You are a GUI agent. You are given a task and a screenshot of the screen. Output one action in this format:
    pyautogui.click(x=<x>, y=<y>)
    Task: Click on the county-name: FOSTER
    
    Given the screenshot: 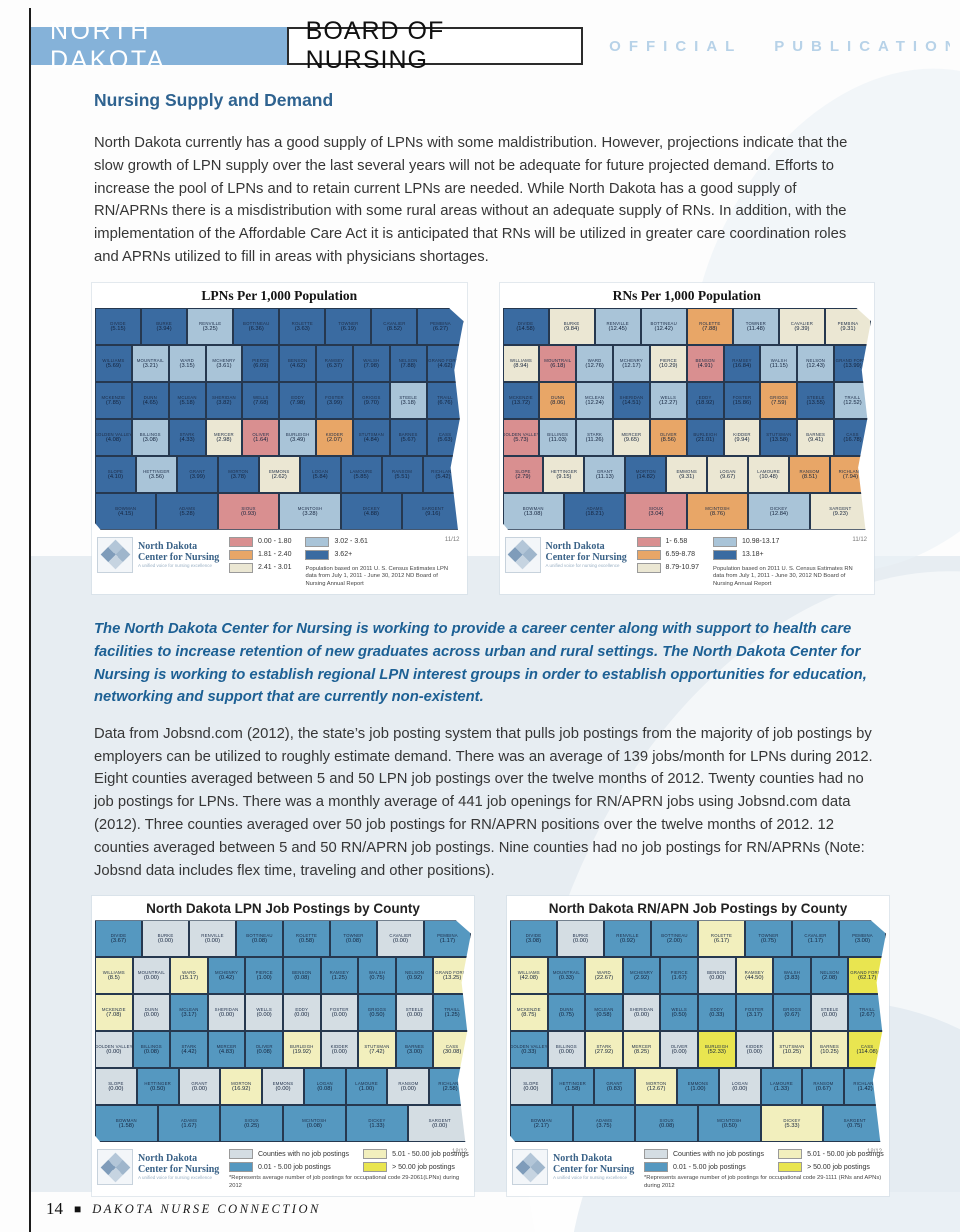 What is the action you would take?
    pyautogui.click(x=742, y=397)
    